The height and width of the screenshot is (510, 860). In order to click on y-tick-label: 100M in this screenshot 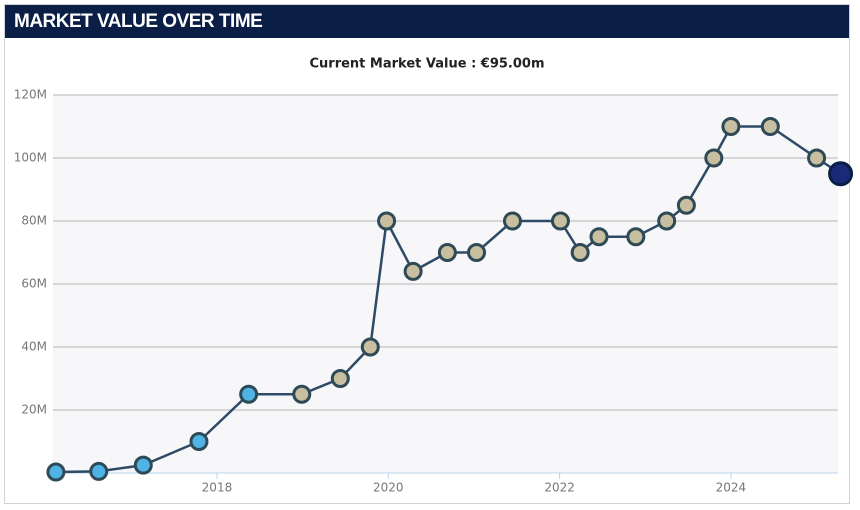, I will do `click(30, 158)`.